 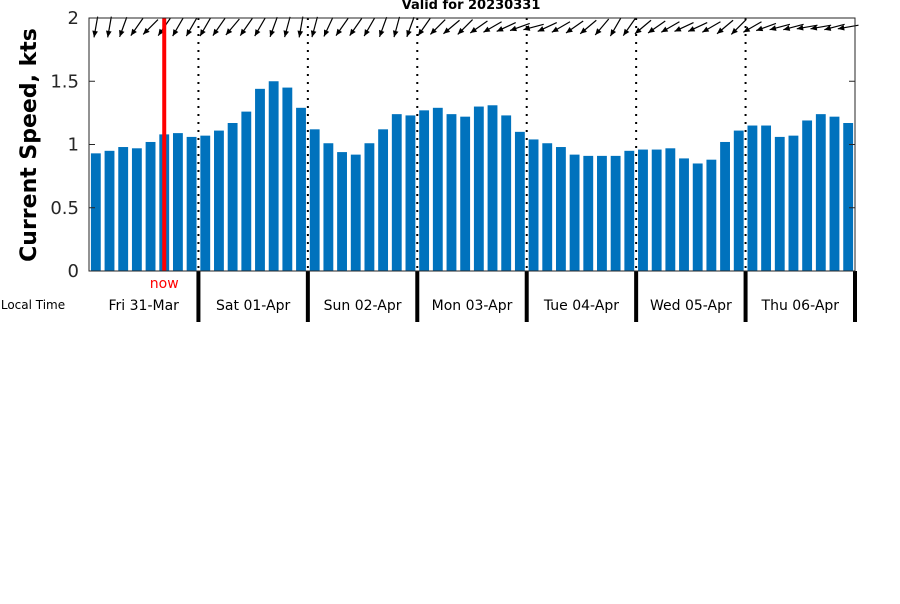 I want to click on y-tick-label: 1.5, so click(x=64, y=81).